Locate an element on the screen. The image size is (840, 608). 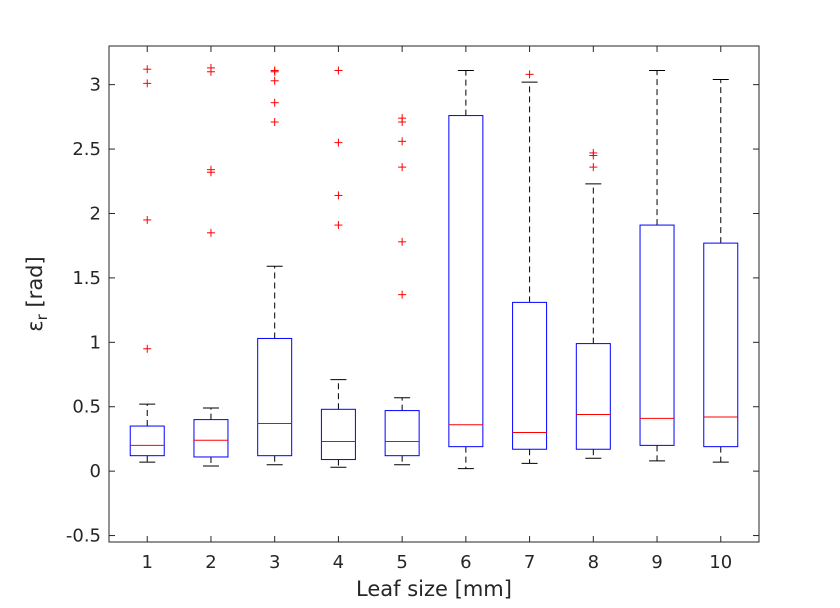
x-tick-label: 6 is located at coordinates (465, 562).